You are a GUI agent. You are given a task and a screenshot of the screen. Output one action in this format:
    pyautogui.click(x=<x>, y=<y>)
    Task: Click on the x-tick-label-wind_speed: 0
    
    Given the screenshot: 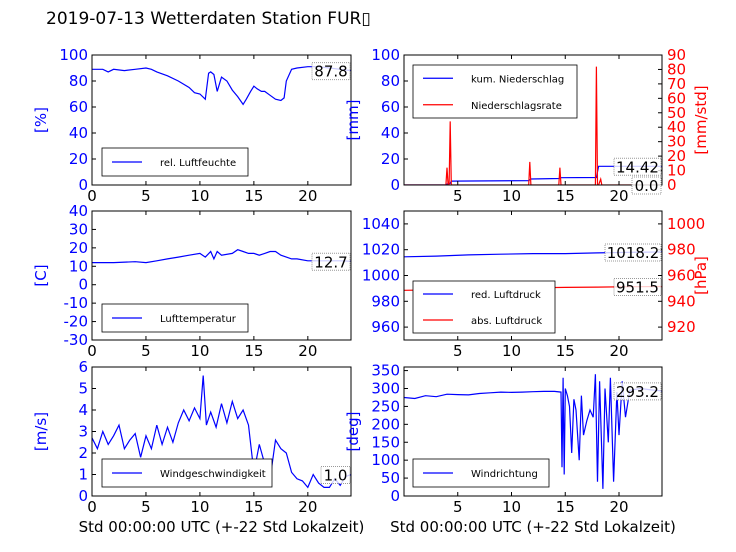 What is the action you would take?
    pyautogui.click(x=92, y=507)
    